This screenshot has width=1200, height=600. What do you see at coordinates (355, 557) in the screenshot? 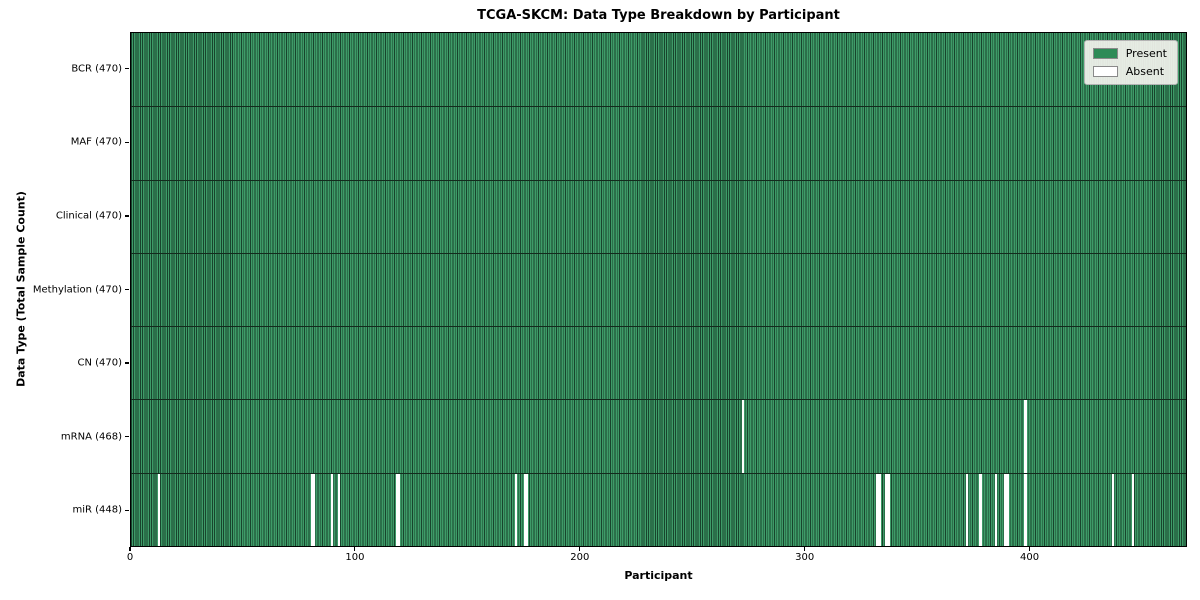
I see `x-tick-label: 100` at bounding box center [355, 557].